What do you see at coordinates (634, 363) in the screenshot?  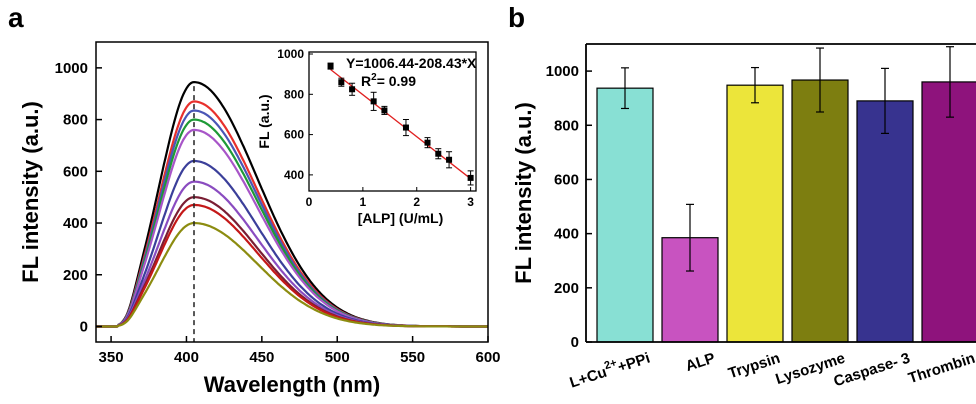 I see `category-label-tail: +PPi` at bounding box center [634, 363].